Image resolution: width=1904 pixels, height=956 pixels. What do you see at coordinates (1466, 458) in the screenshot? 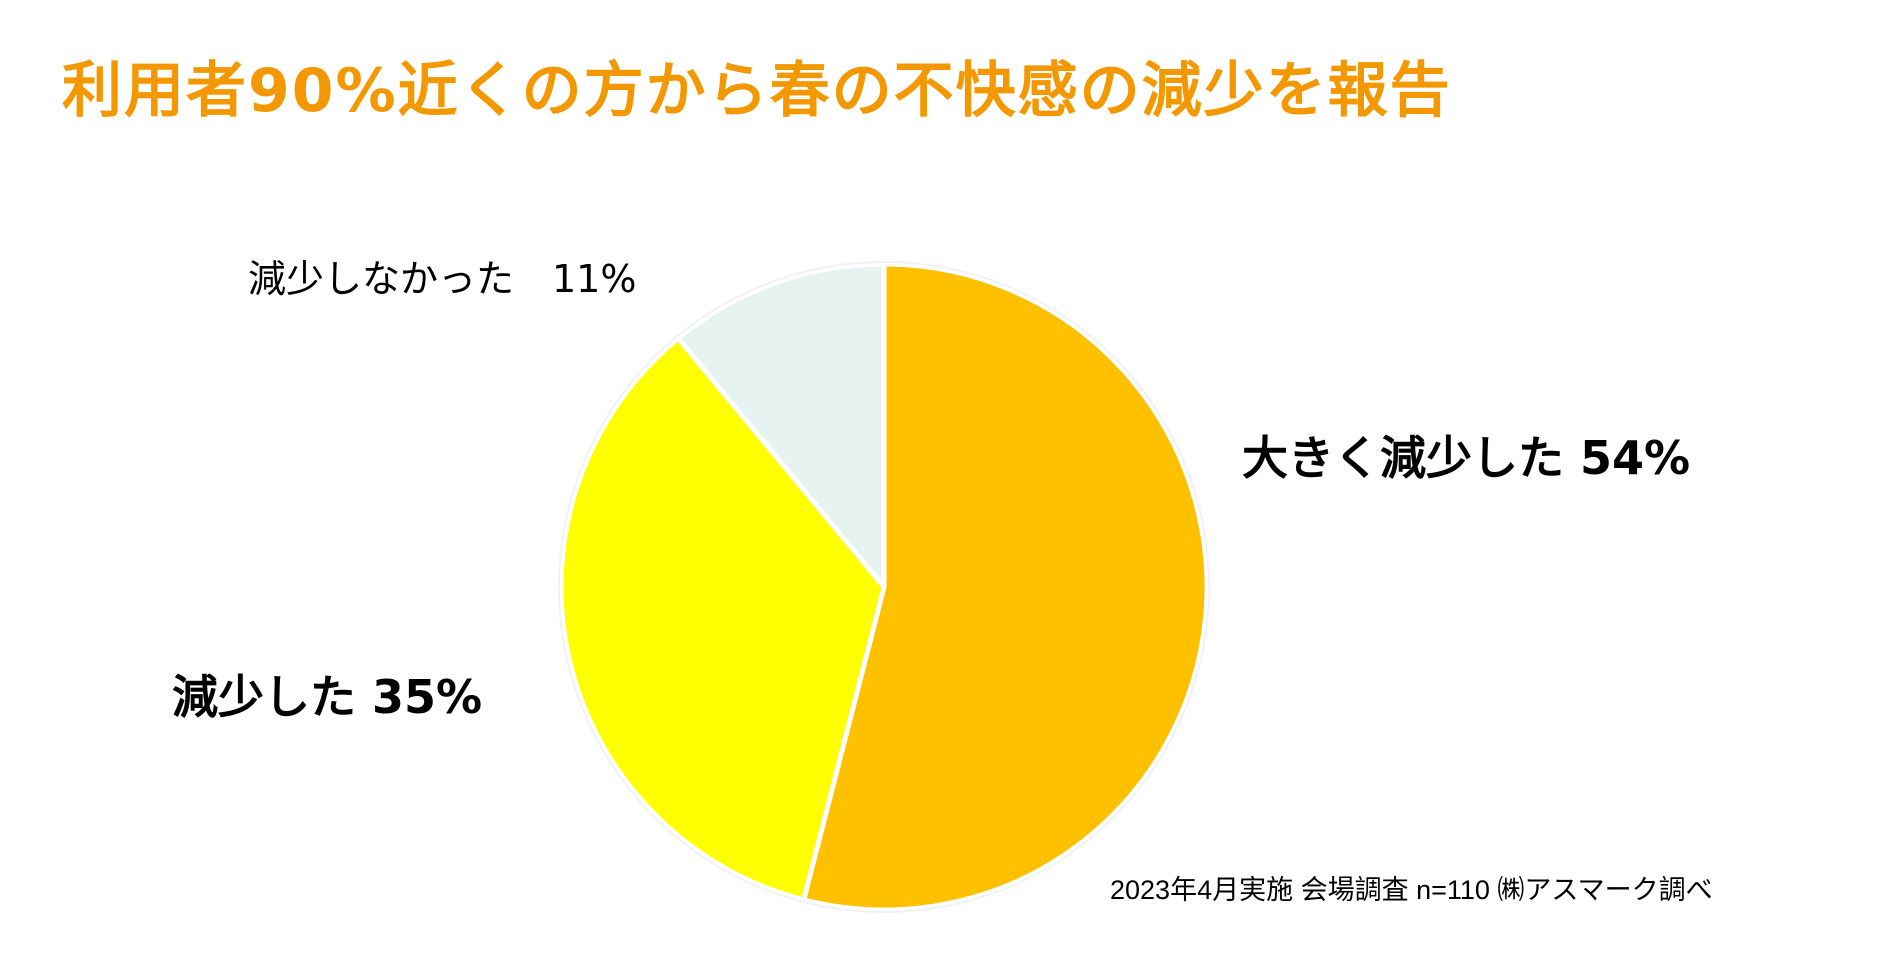
I see `slice-label-large-decrease: 大きく減少した 54%` at bounding box center [1466, 458].